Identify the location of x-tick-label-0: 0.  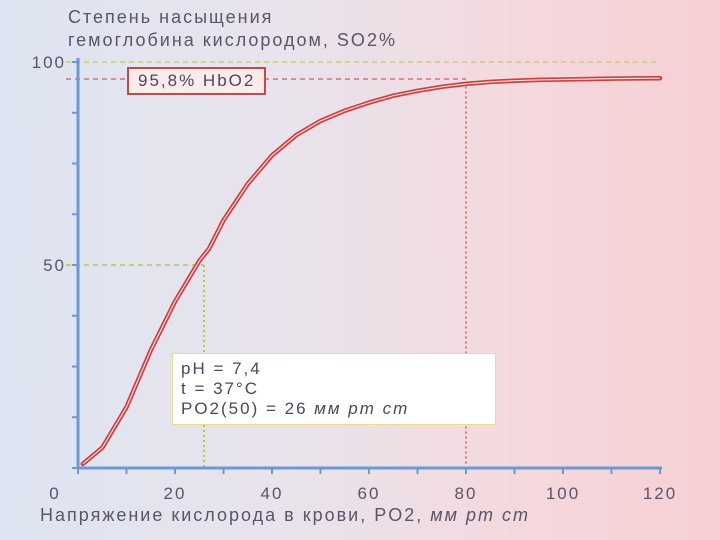
(54, 493).